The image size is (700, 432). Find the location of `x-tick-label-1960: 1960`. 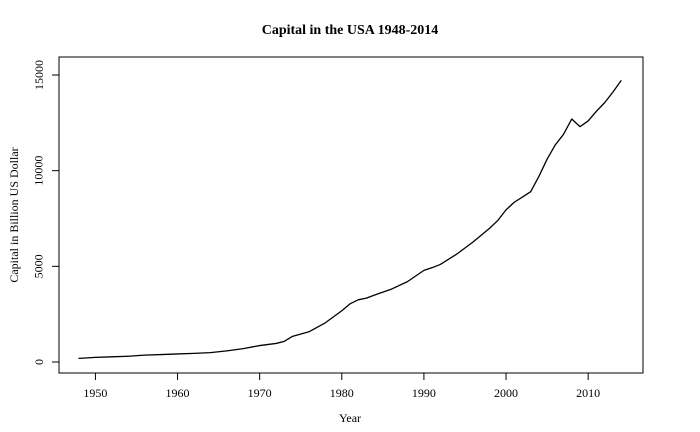

x-tick-label-1960: 1960 is located at coordinates (178, 393).